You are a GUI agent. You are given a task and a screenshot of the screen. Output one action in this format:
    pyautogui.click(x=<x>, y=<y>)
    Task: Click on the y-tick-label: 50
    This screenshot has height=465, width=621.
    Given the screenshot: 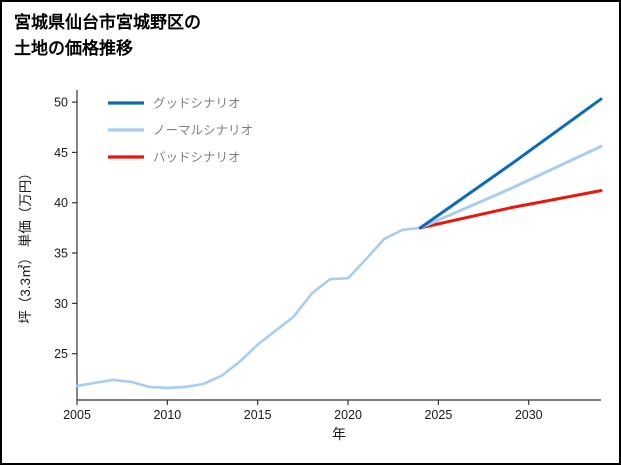 What is the action you would take?
    pyautogui.click(x=61, y=103)
    